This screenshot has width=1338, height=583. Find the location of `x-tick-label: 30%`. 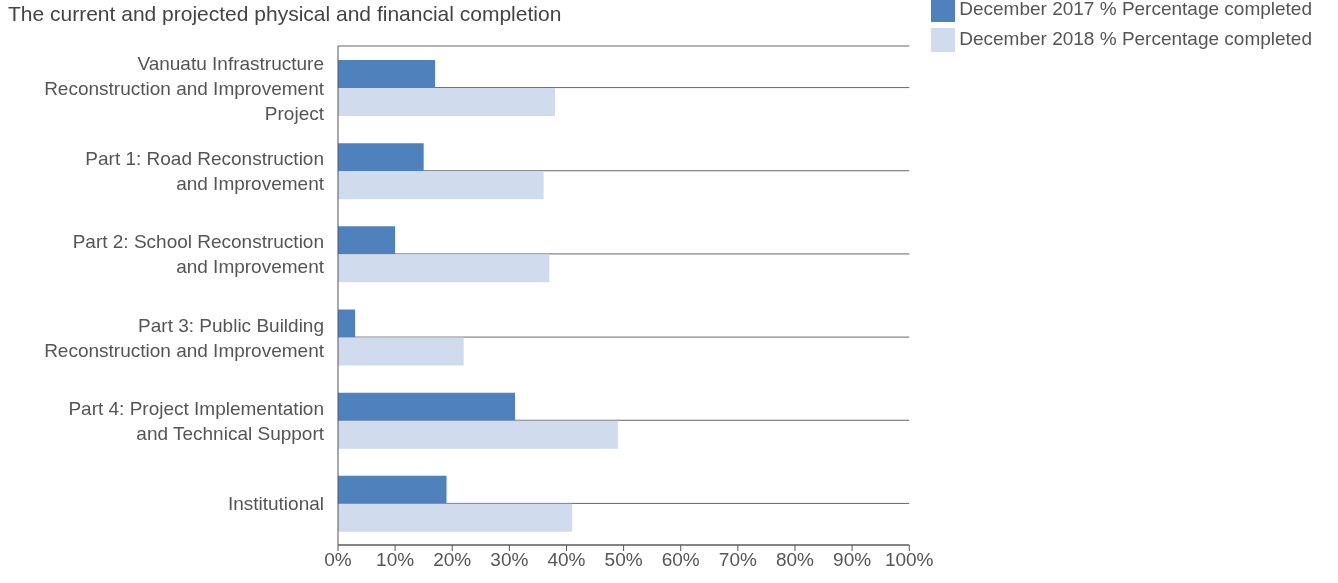

x-tick-label: 30% is located at coordinates (509, 560).